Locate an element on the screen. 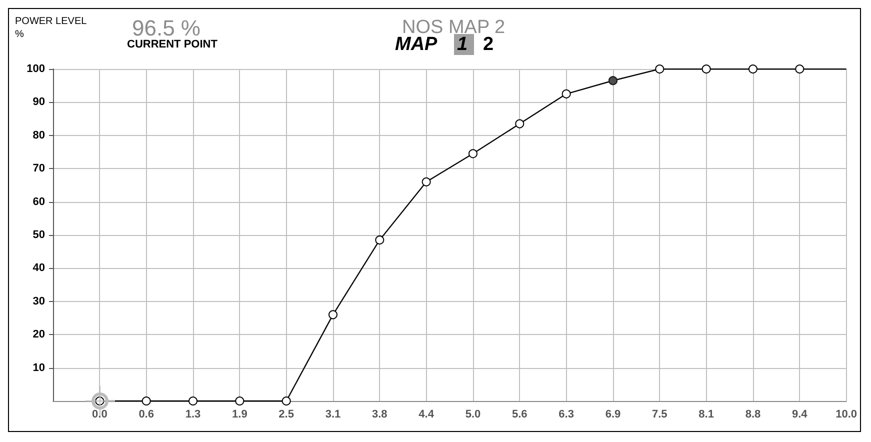 The width and height of the screenshot is (871, 442). x-tick-label: 10.0 is located at coordinates (847, 414).